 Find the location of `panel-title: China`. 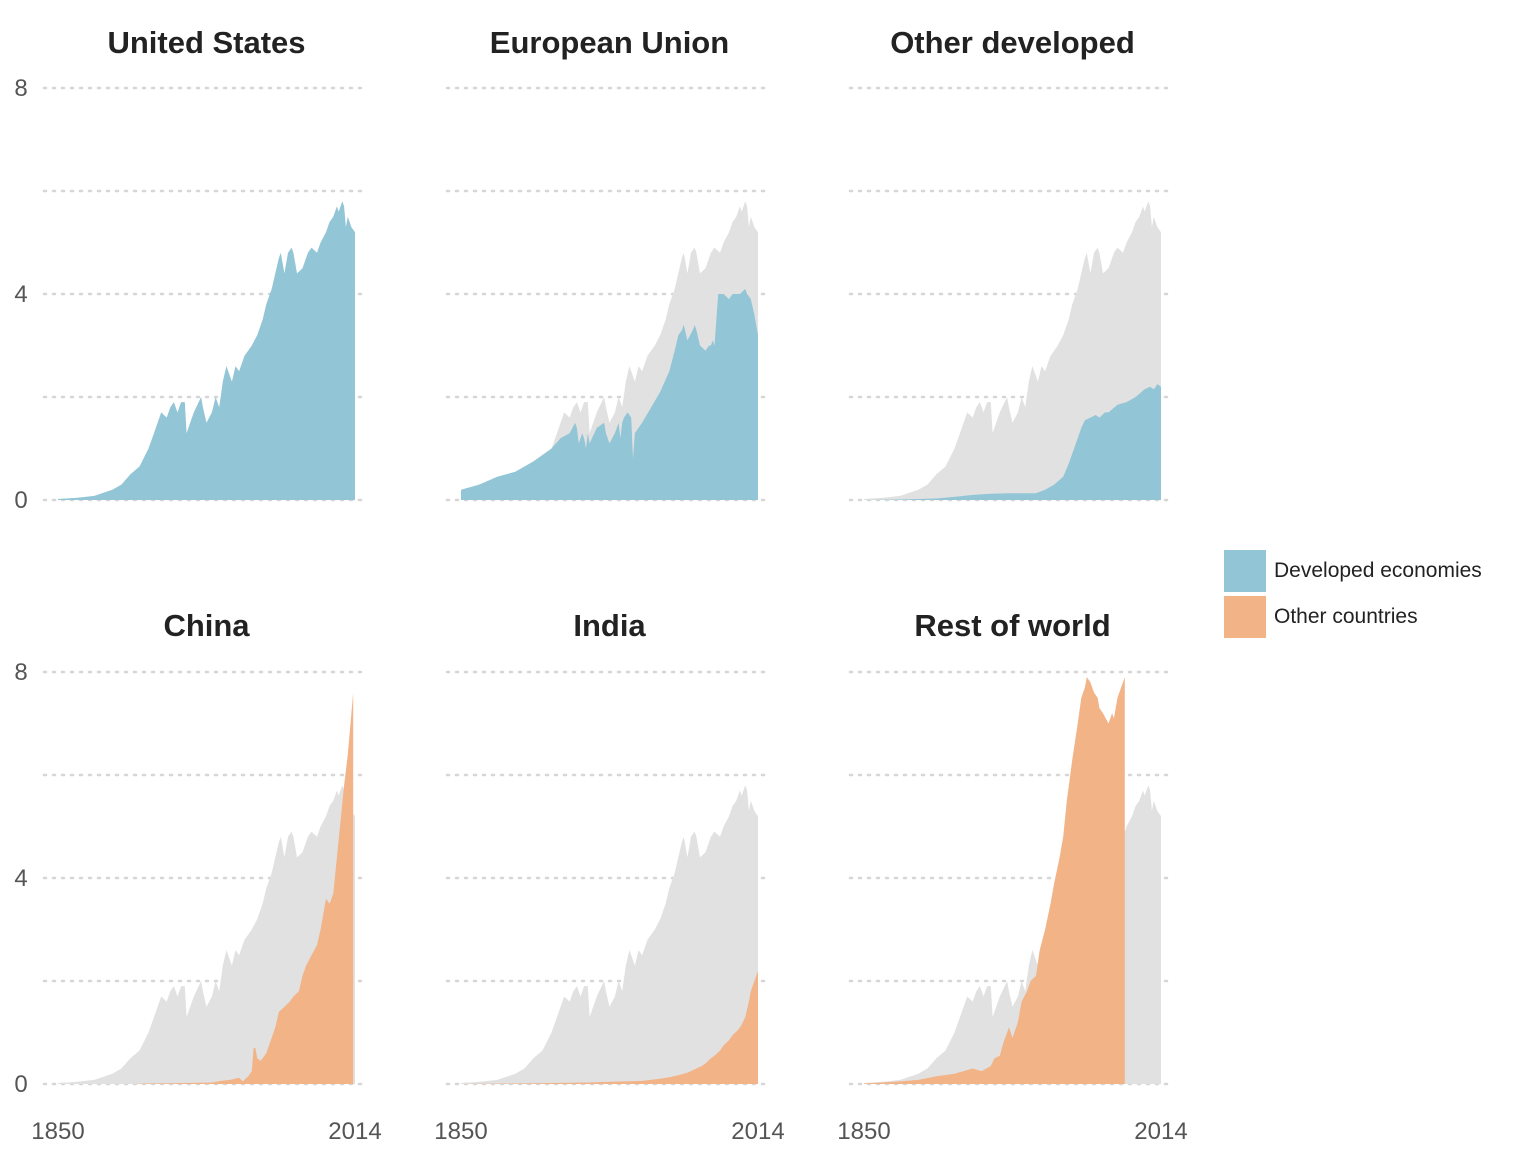

panel-title: China is located at coordinates (206, 625).